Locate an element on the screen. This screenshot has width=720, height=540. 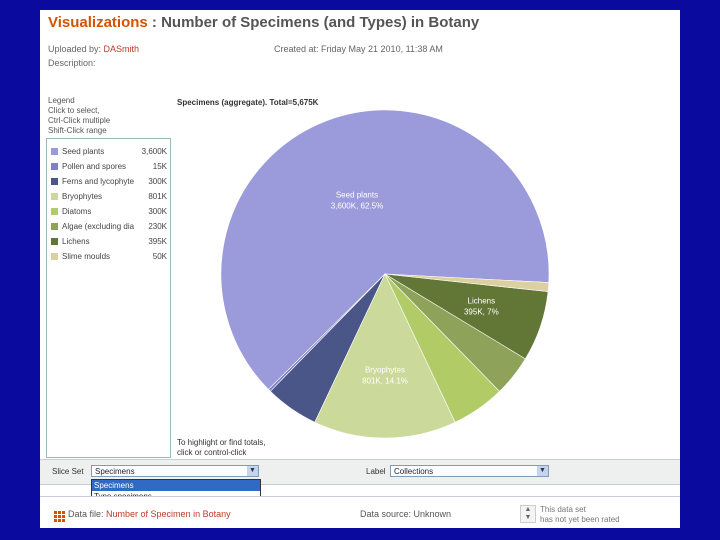
data-source: Data source: Unknown is located at coordinates (405, 514).